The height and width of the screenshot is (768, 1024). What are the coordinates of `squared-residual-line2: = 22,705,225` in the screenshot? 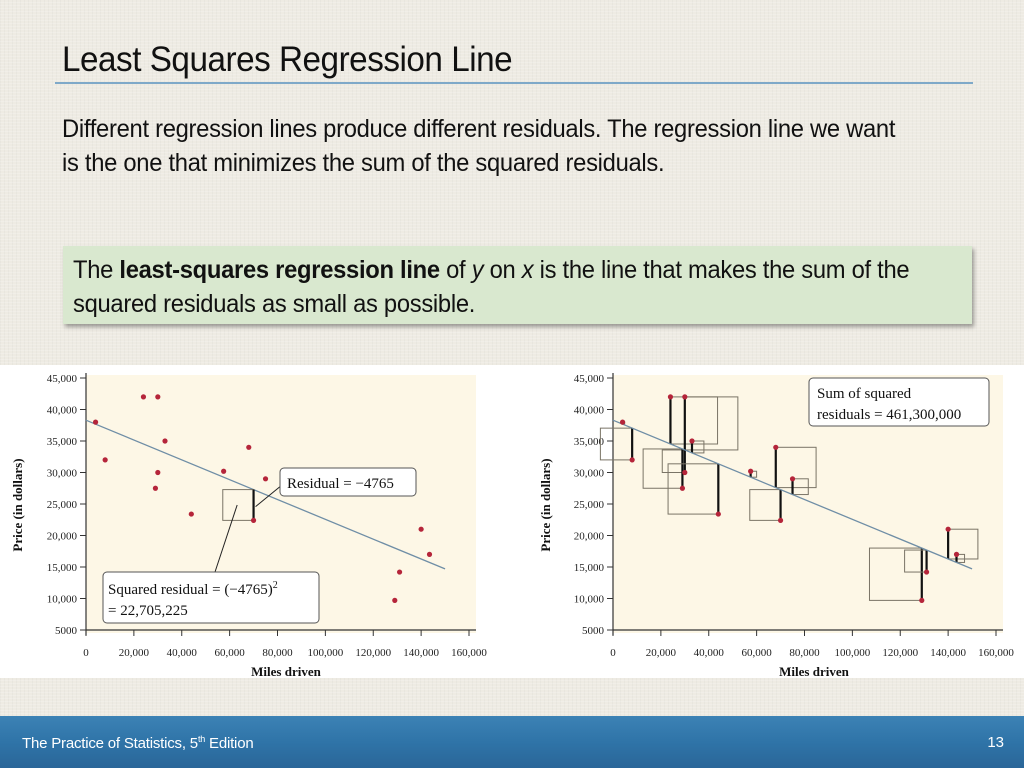 It's located at (148, 611).